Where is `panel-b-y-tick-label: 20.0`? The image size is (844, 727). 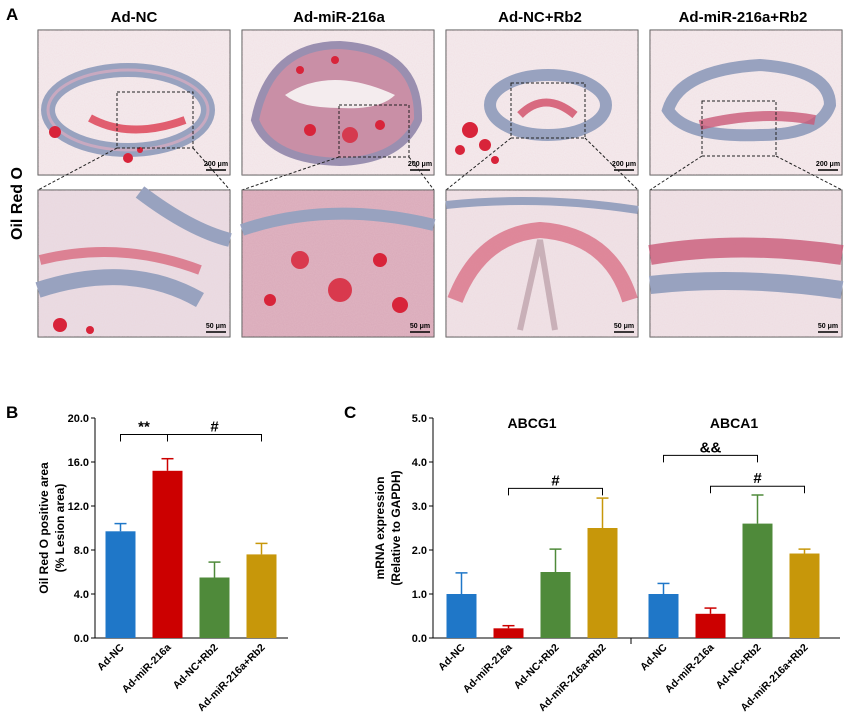
panel-b-y-tick-label: 20.0 is located at coordinates (78, 419).